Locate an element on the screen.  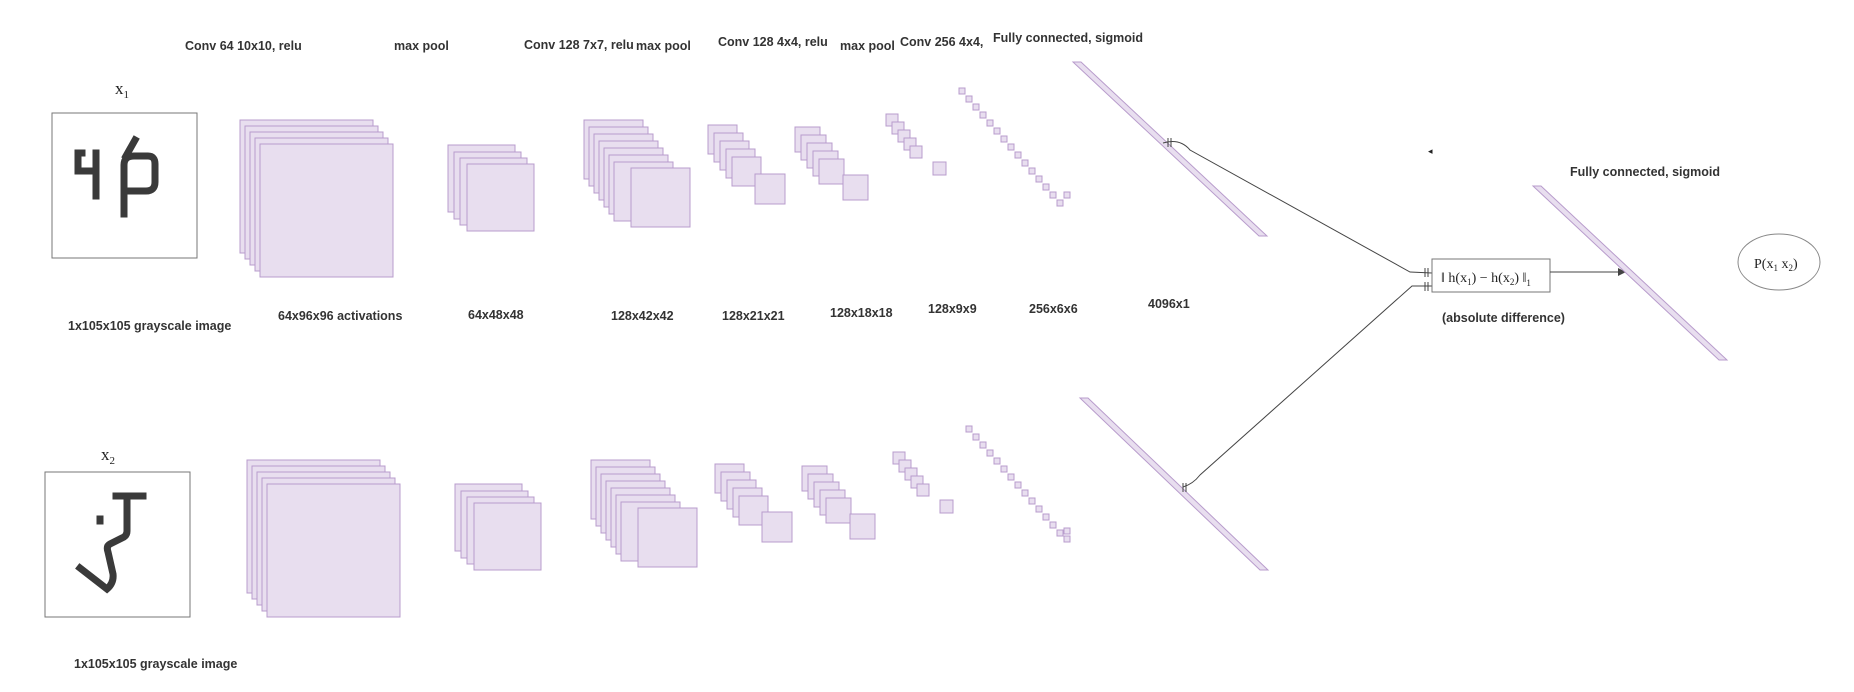
output-probability-node is located at coordinates (1779, 262).